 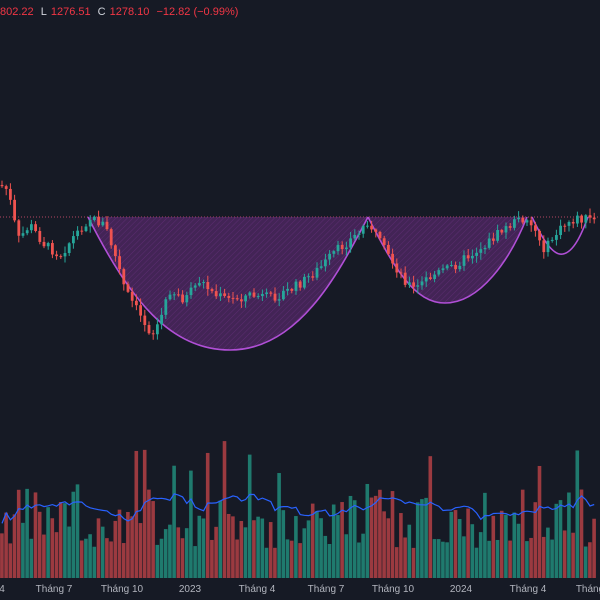 What do you see at coordinates (2, 589) in the screenshot?
I see `x-axis-label: 4` at bounding box center [2, 589].